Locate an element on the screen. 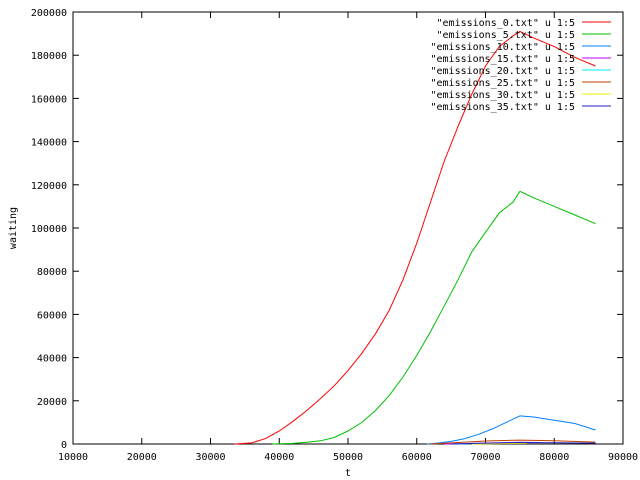 The width and height of the screenshot is (640, 480). legend-label: "emissions_30.txt" u 1:5 is located at coordinates (503, 95).